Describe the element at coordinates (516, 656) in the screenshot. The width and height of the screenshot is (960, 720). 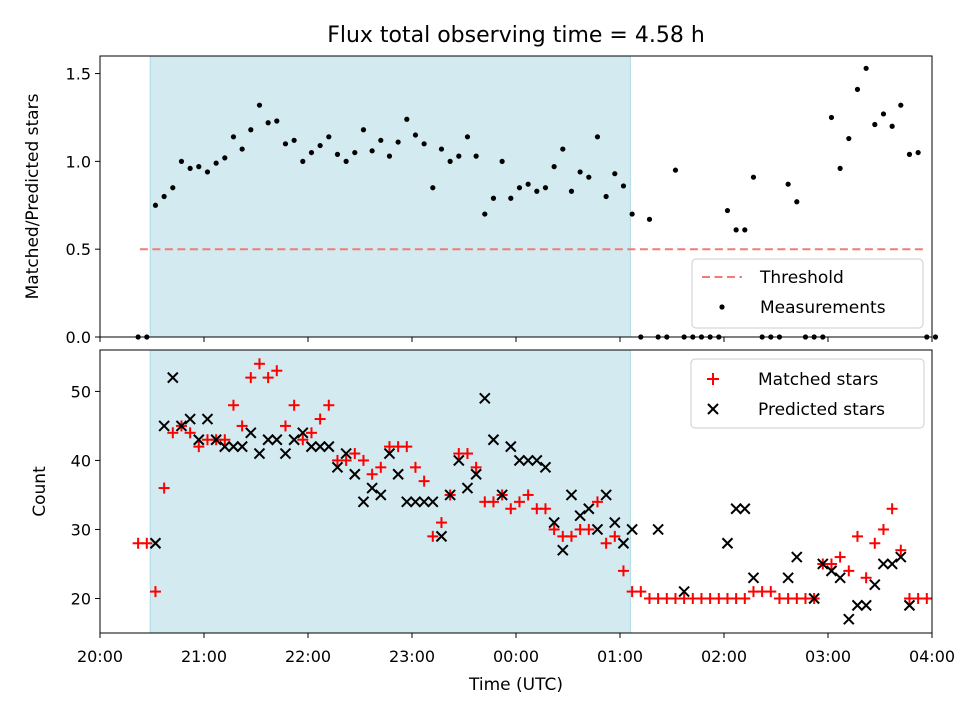
I see `x-tick-label: 00:00` at that location.